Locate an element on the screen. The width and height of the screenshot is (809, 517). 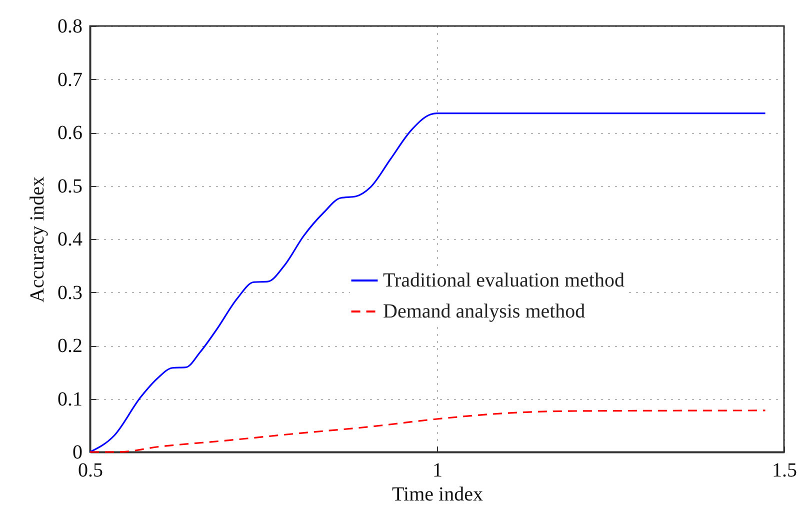
y-tick-label: 0.8 is located at coordinates (70, 27).